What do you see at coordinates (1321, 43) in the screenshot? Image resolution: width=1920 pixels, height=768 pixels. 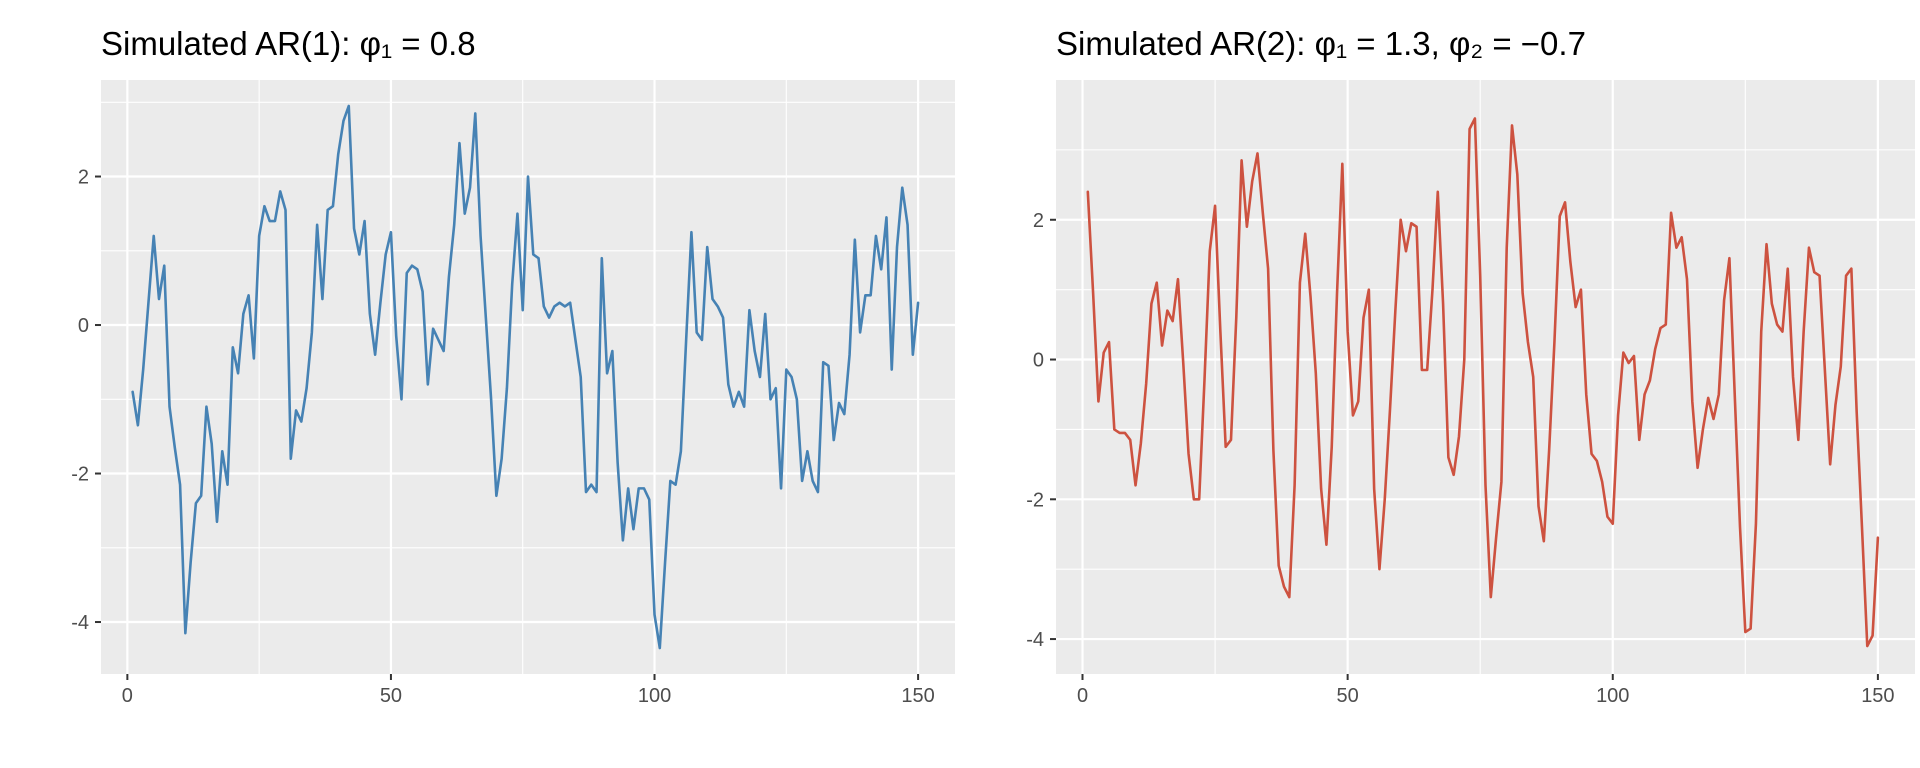 I see `chart-title: Simulated AR(2): φ₁ = 1.3, φ₂ = −0.7` at bounding box center [1321, 43].